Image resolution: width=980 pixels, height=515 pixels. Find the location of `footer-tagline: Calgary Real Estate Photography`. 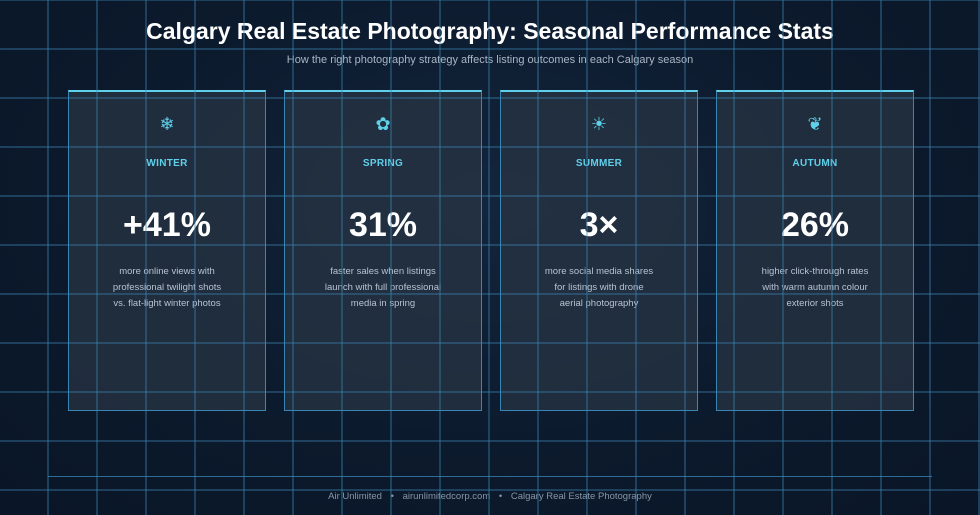

footer-tagline: Calgary Real Estate Photography is located at coordinates (581, 496).